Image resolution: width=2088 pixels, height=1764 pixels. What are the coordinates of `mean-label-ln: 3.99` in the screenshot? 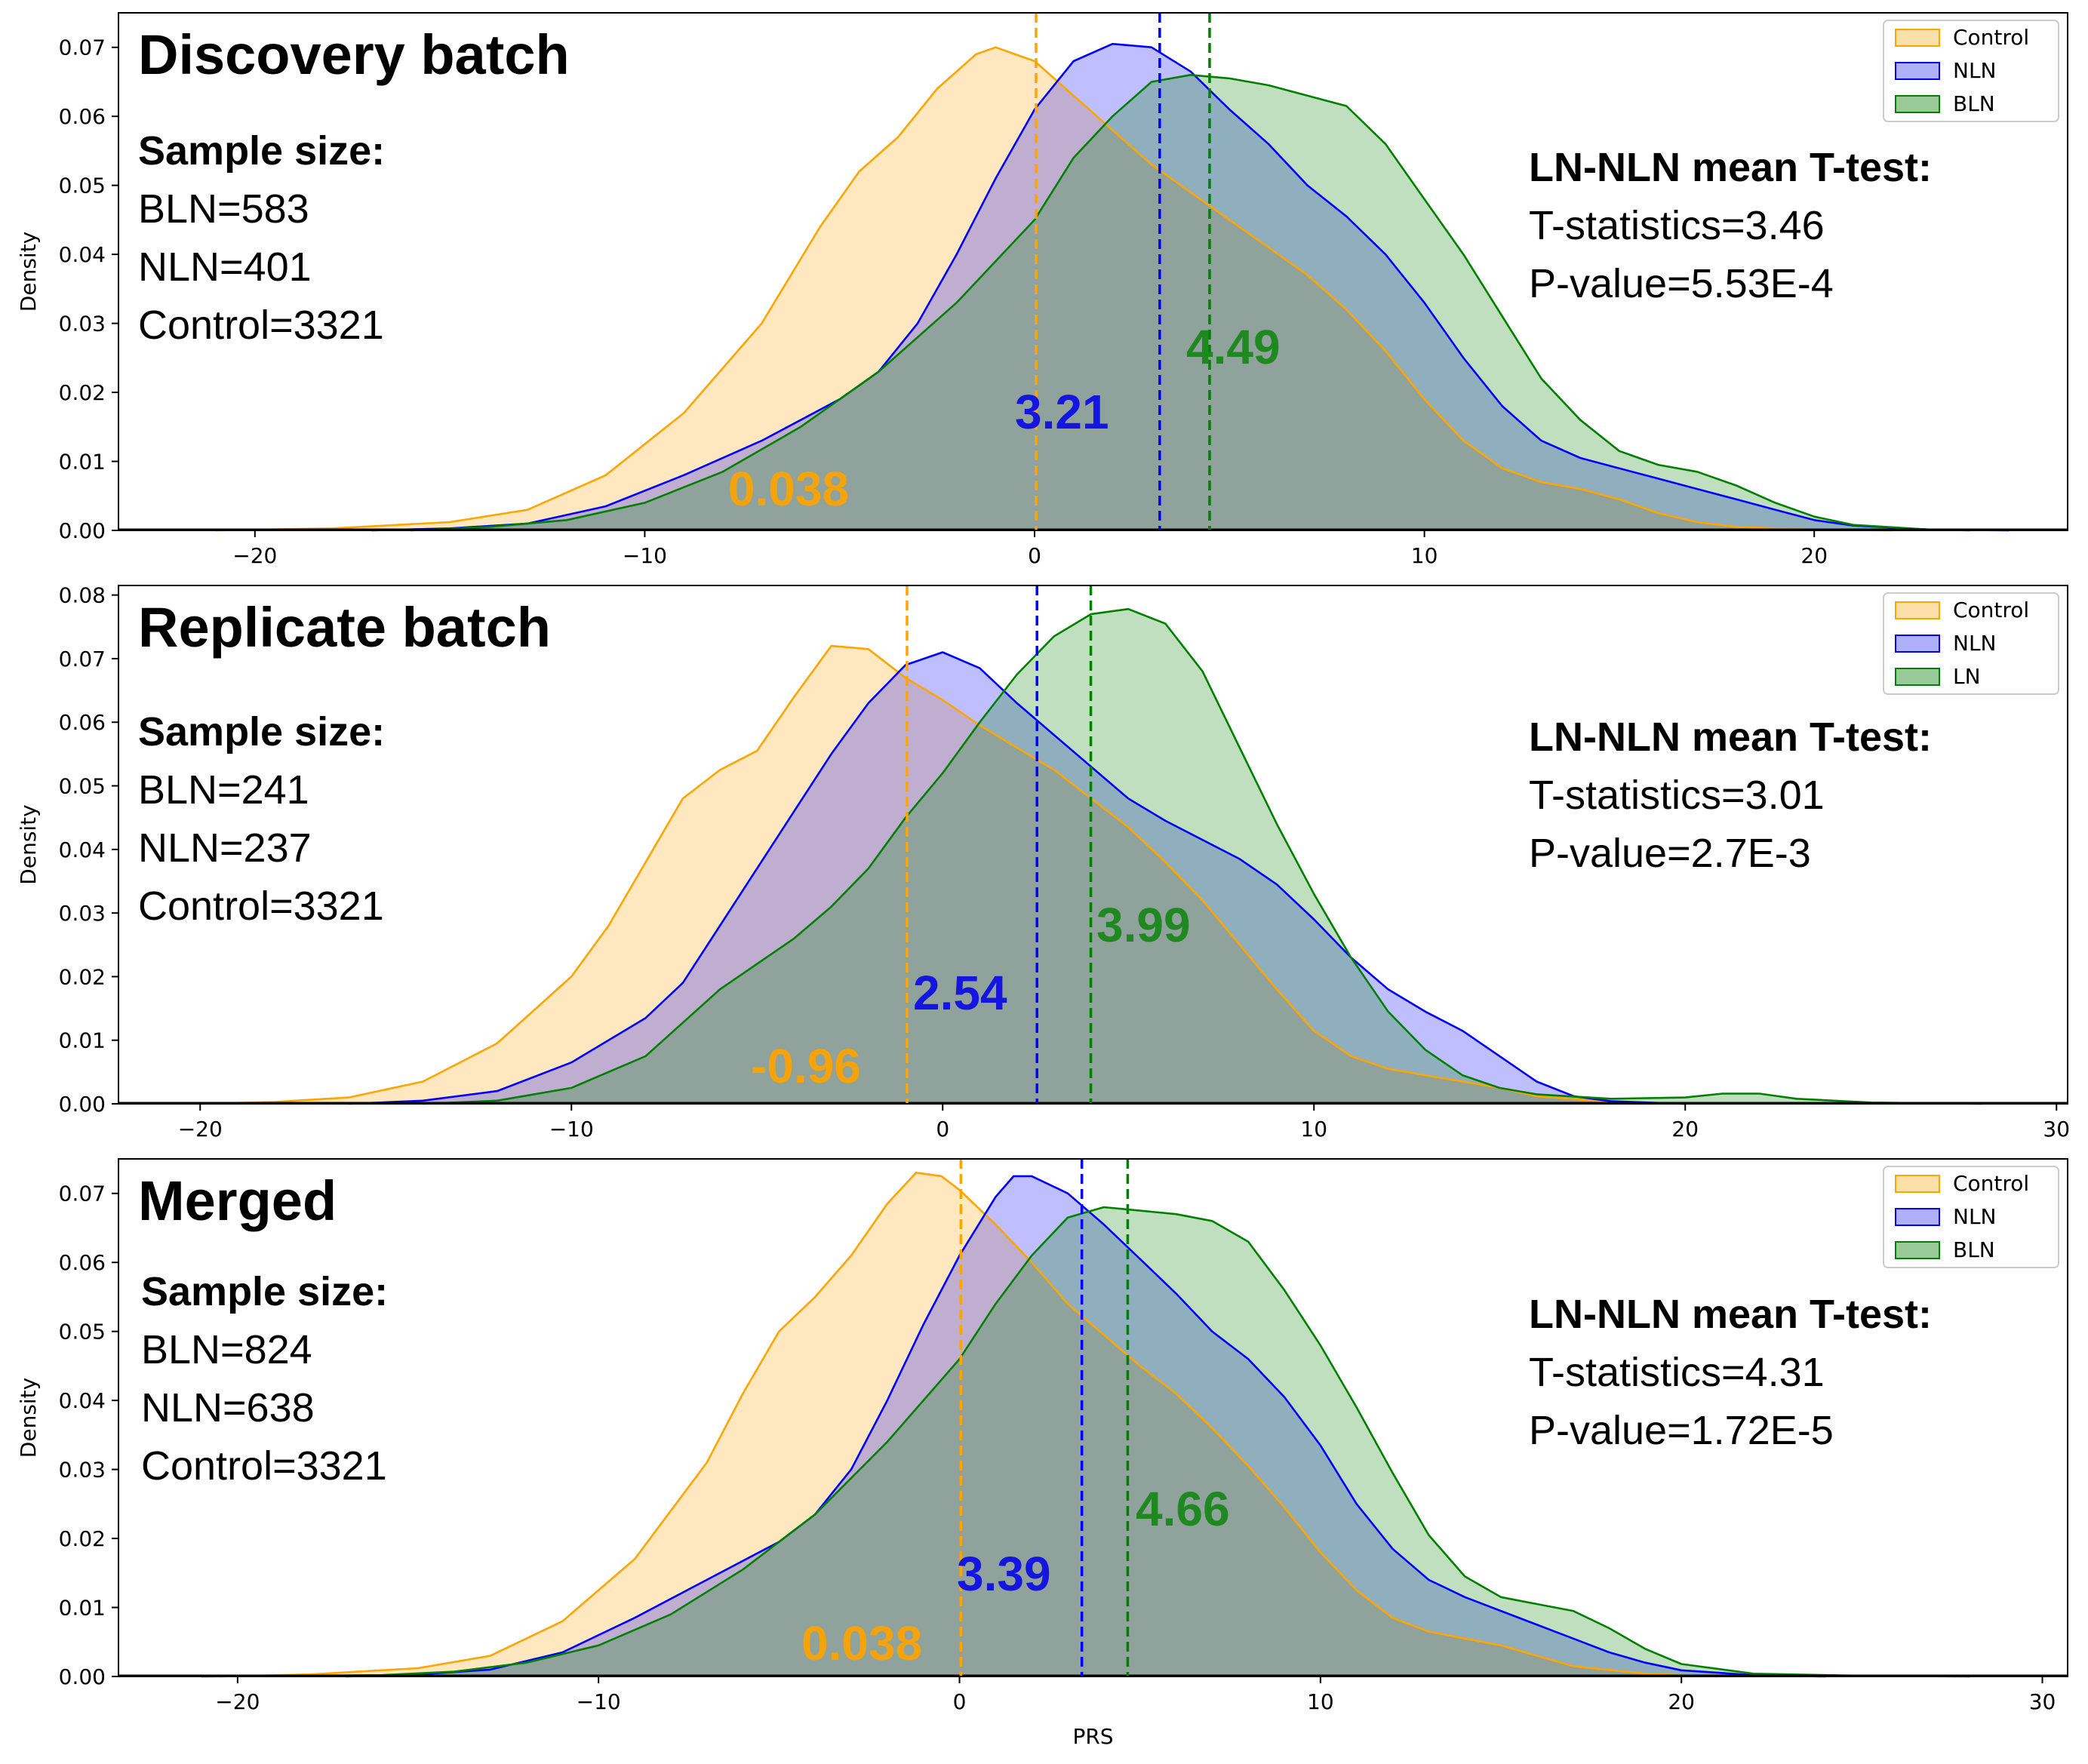 It's located at (1143, 925).